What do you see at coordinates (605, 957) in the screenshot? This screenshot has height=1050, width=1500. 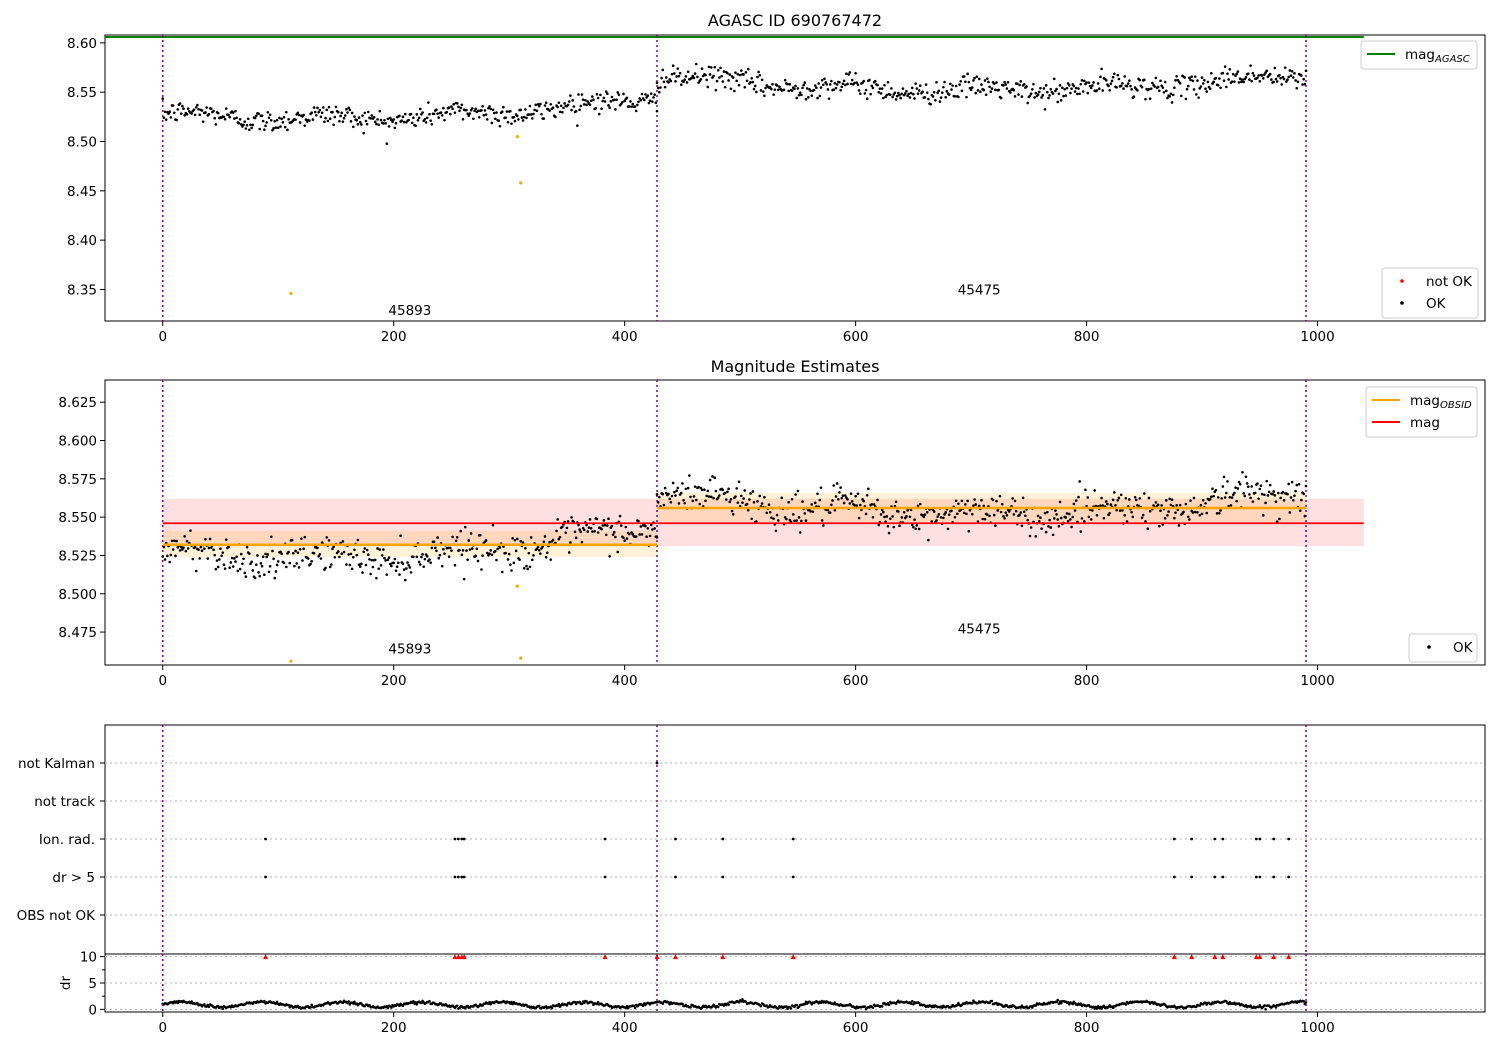 I see `dr-clipped-marker` at bounding box center [605, 957].